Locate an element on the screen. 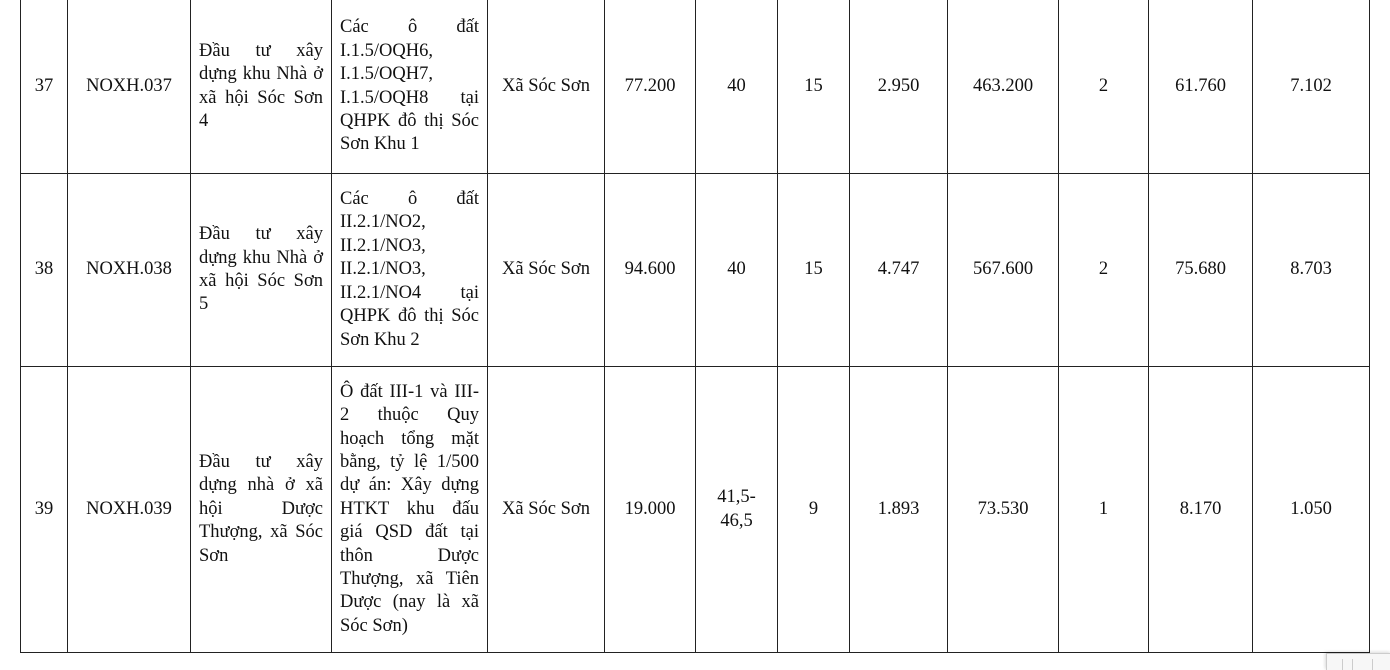 The width and height of the screenshot is (1390, 670). cell-c9: 2.950 is located at coordinates (898, 87).